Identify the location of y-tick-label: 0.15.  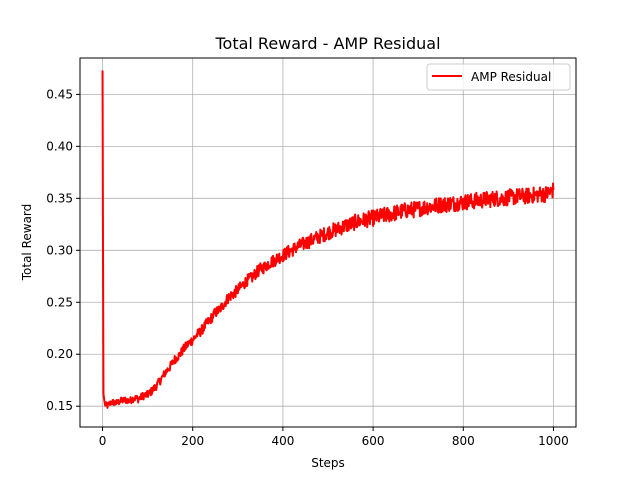
(59, 406).